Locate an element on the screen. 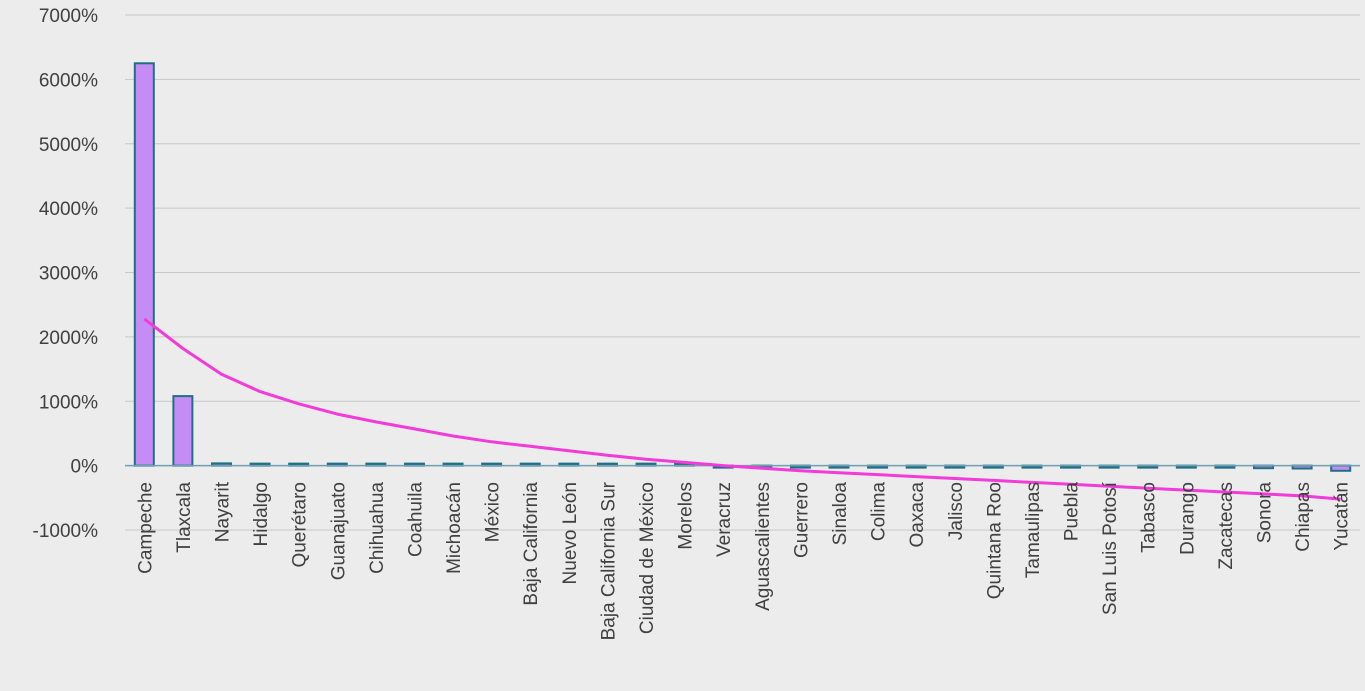 This screenshot has width=1365, height=691. y-tick-label: 1000% is located at coordinates (68, 402).